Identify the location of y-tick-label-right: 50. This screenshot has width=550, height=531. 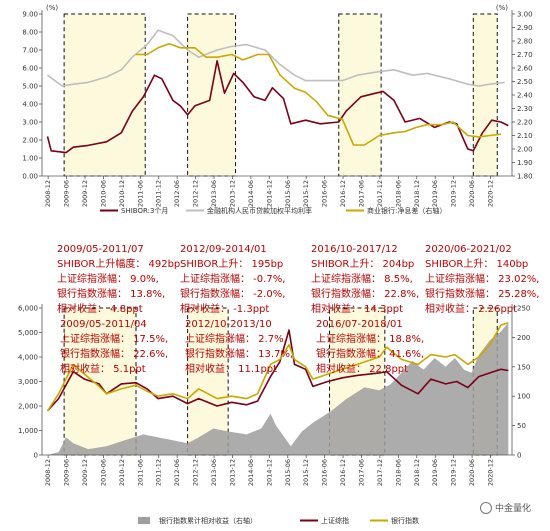
(521, 426).